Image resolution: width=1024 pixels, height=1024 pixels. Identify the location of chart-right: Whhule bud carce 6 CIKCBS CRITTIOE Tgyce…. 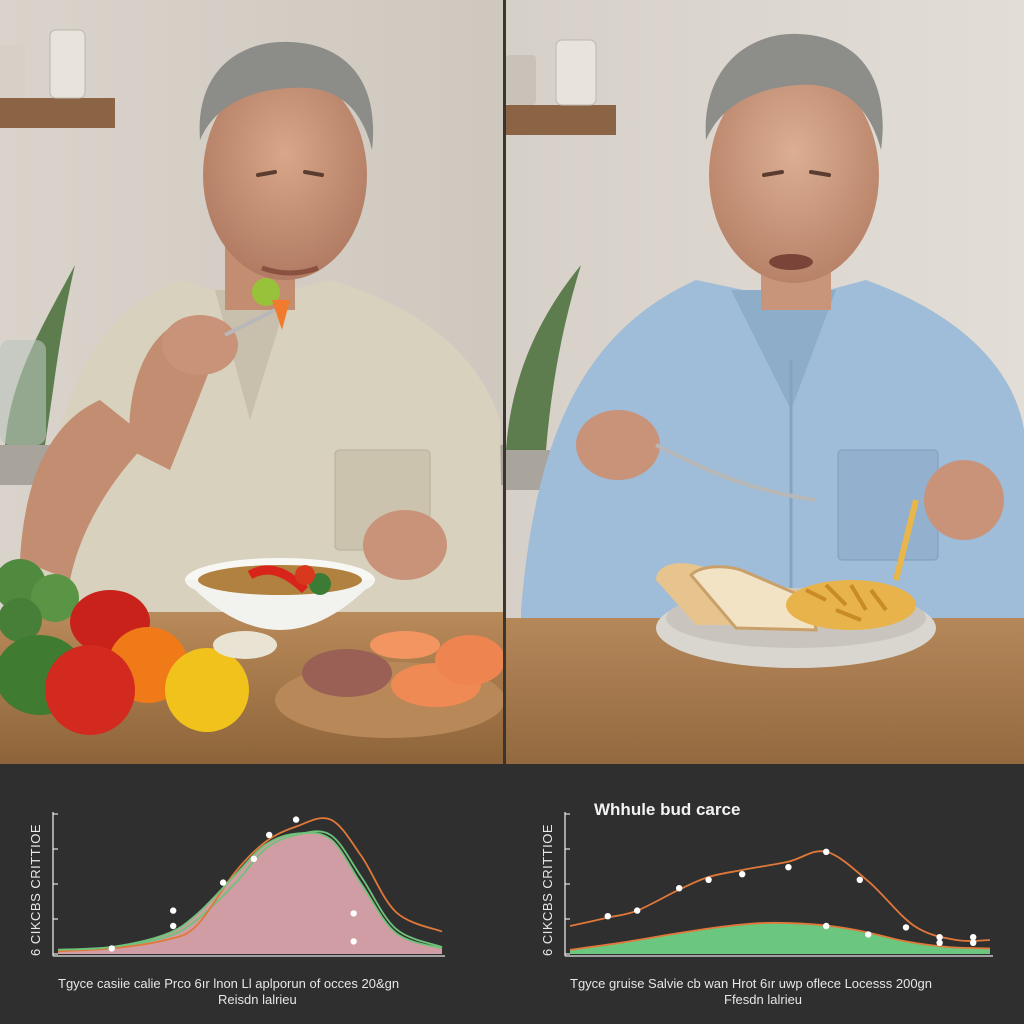
(768, 894).